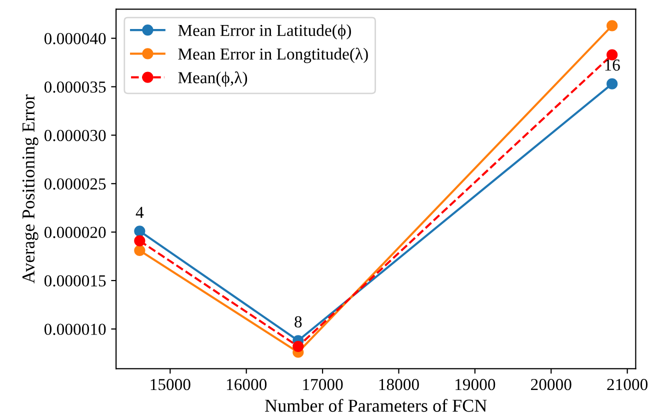  I want to click on annotation: 4, so click(140, 212).